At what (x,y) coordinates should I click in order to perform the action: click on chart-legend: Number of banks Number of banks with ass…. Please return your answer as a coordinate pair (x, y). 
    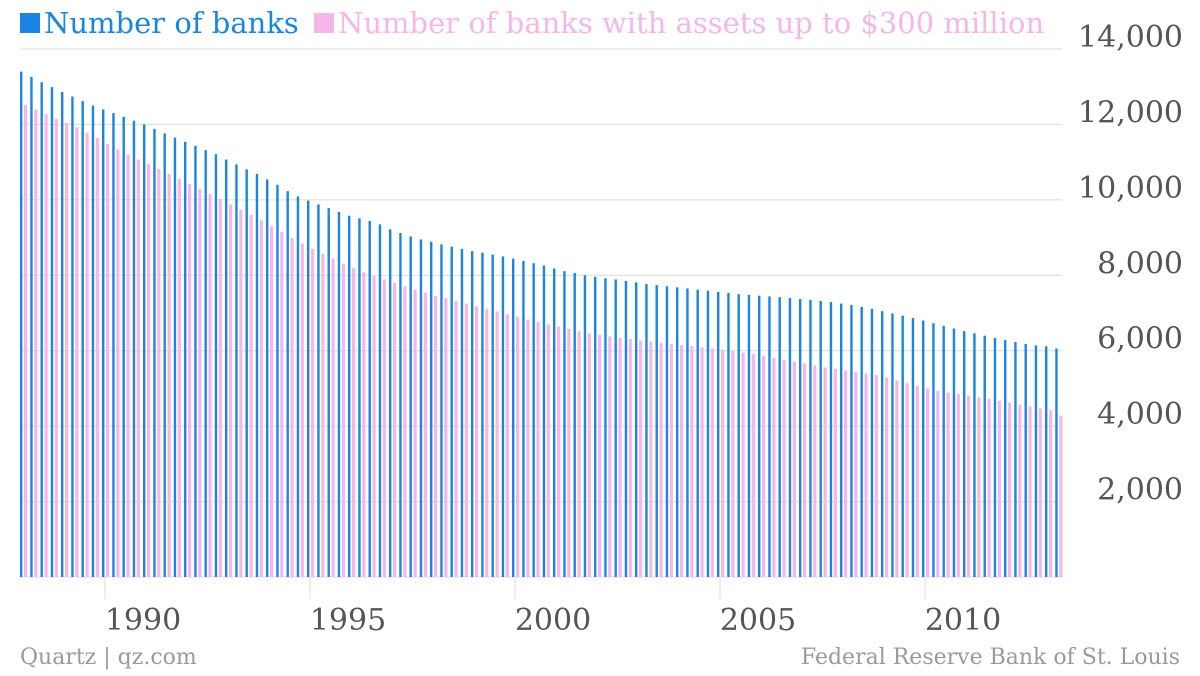
    Looking at the image, I should click on (535, 23).